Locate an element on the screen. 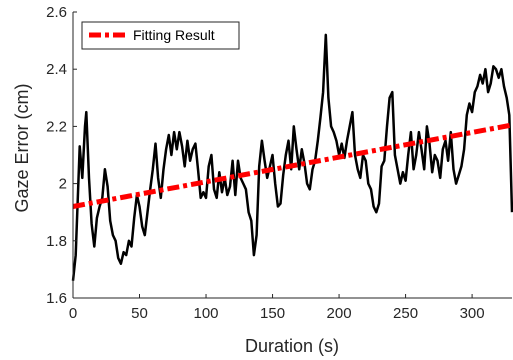 The height and width of the screenshot is (360, 513). x-tick-label: 50 is located at coordinates (139, 313).